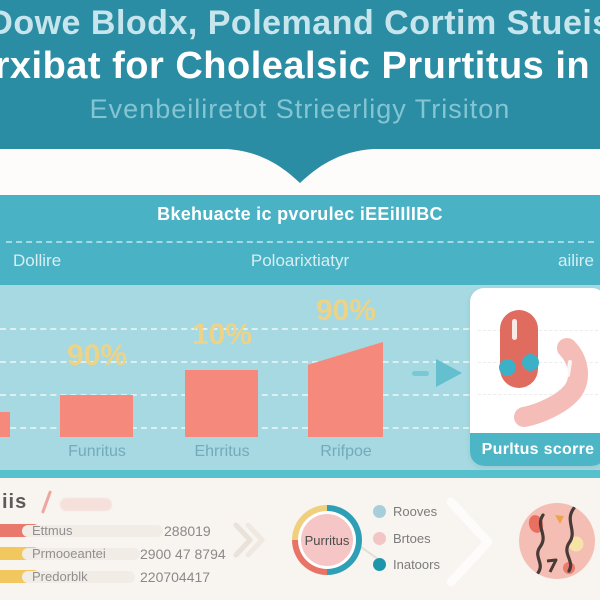 The height and width of the screenshot is (600, 600). I want to click on bar-category-label: Funritus, so click(97, 451).